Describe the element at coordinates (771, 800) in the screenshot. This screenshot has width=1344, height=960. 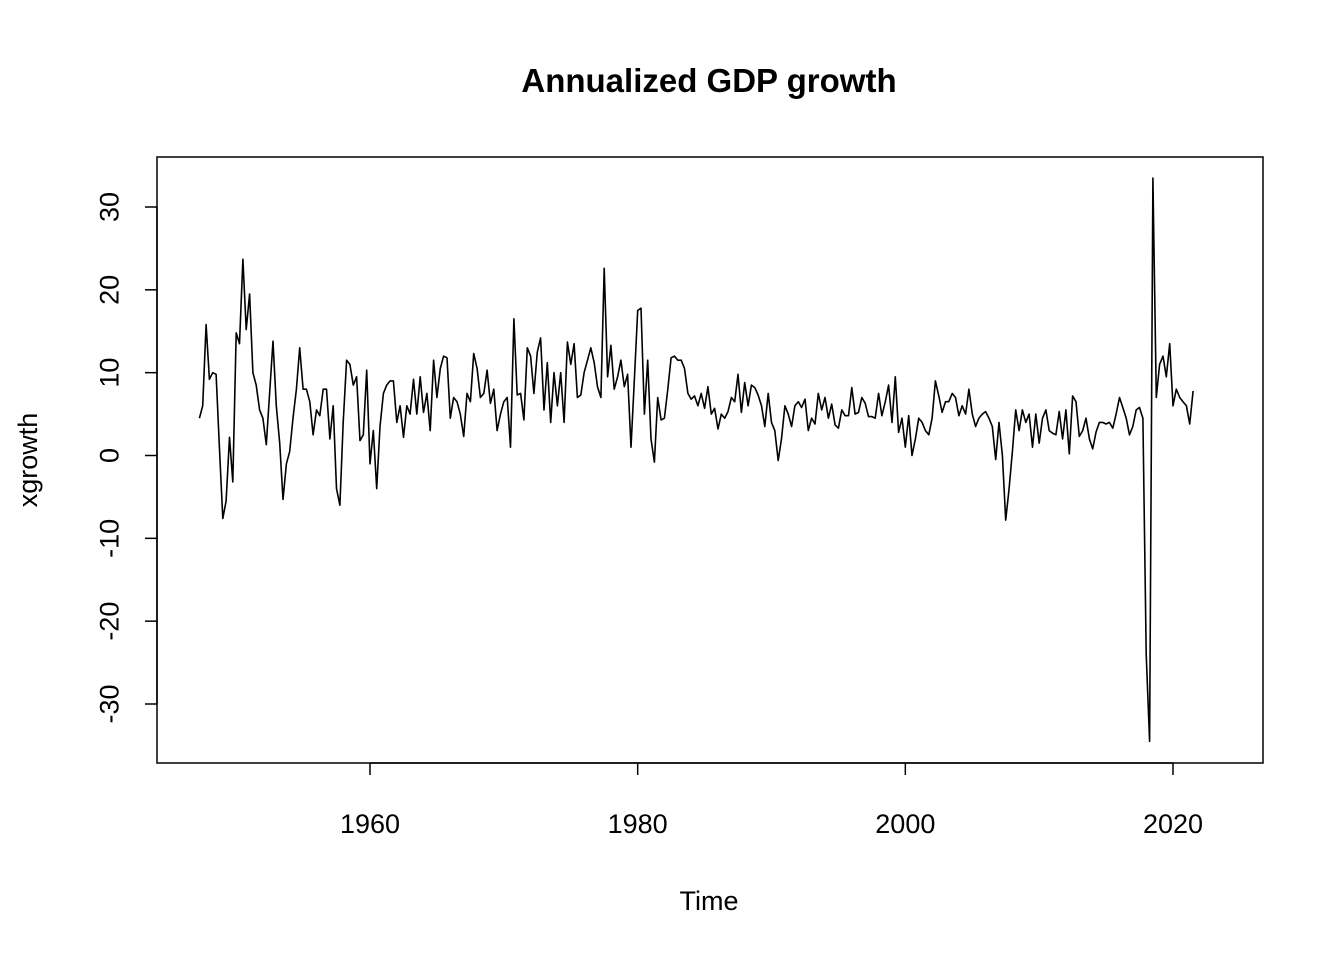
I see `x-axis: 1960 1980 2000 2020` at that location.